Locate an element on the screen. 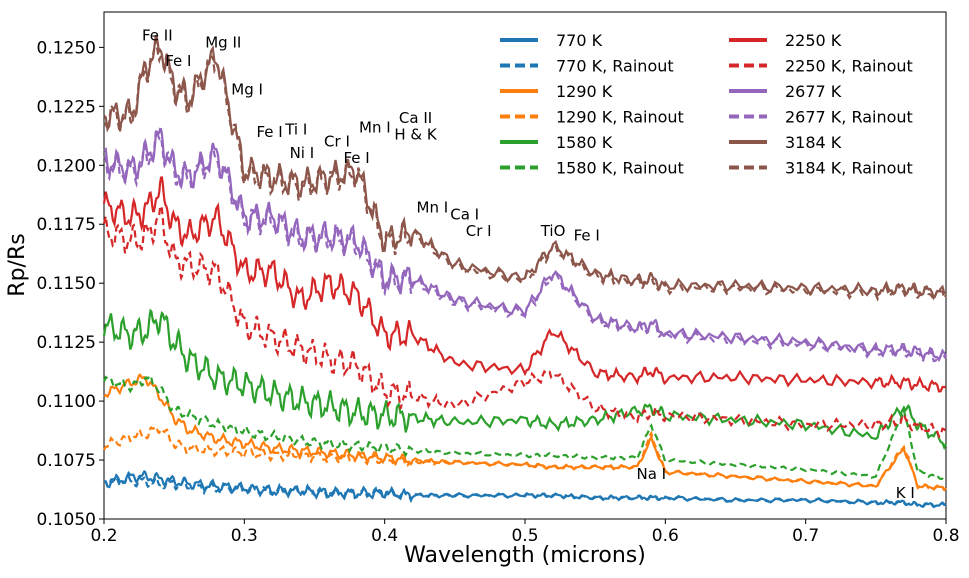 Image resolution: width=969 pixels, height=578 pixels. legend-label-3184-k-rainout: 3184 K, Rainout is located at coordinates (849, 168).